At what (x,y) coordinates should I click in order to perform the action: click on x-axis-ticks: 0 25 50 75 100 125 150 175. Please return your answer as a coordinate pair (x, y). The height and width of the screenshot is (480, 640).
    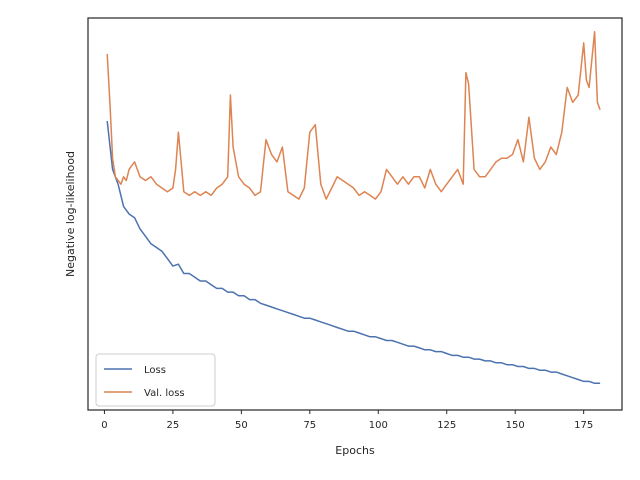
    Looking at the image, I should click on (347, 420).